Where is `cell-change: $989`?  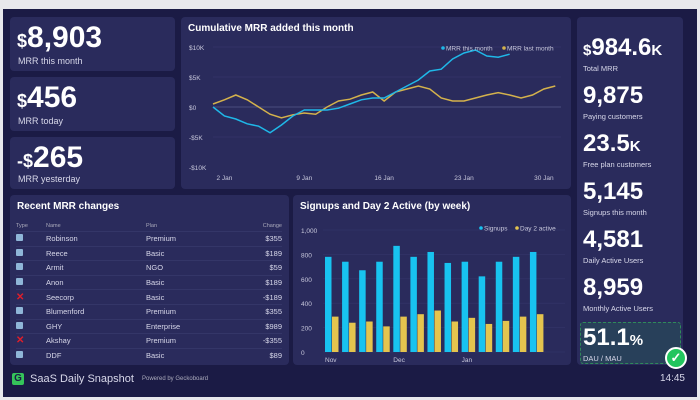 cell-change: $989 is located at coordinates (257, 326).